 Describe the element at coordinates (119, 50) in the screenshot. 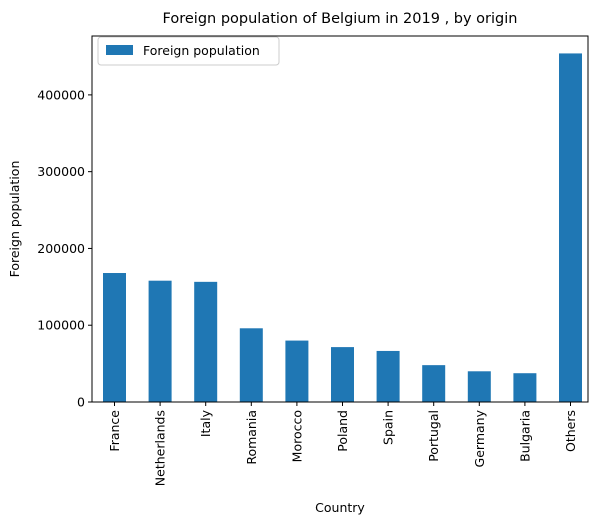

I see `legend-swatch` at that location.